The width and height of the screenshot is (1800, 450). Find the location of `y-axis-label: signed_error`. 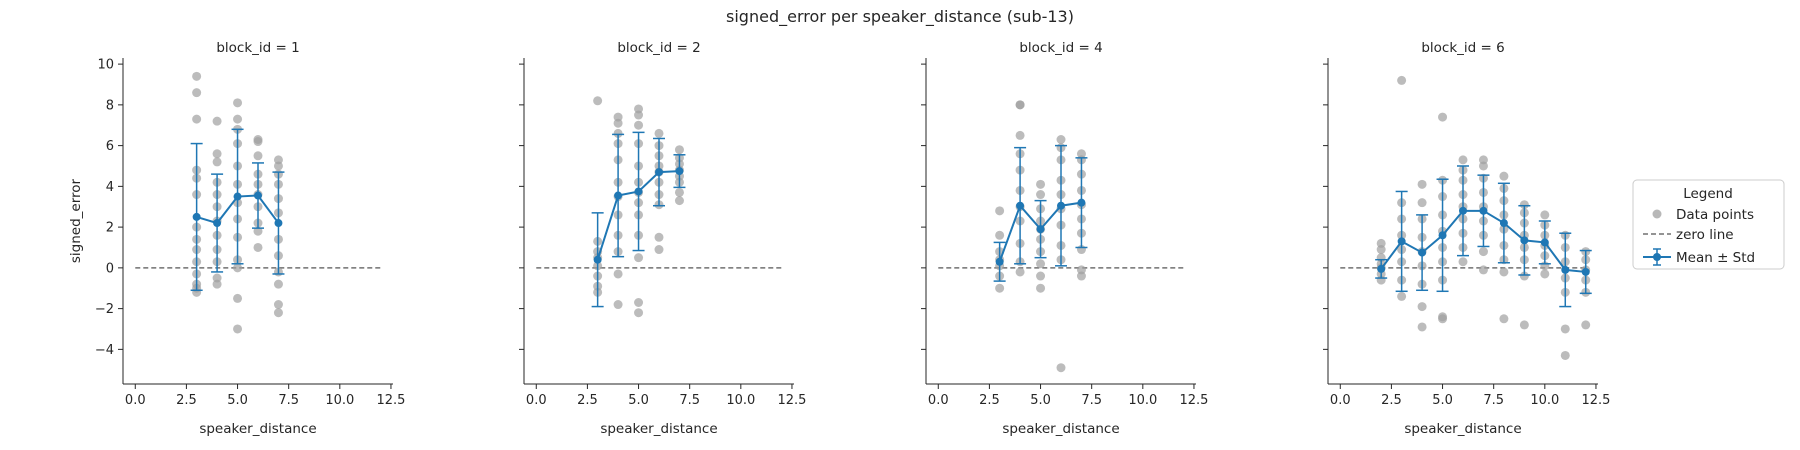

y-axis-label: signed_error is located at coordinates (76, 220).